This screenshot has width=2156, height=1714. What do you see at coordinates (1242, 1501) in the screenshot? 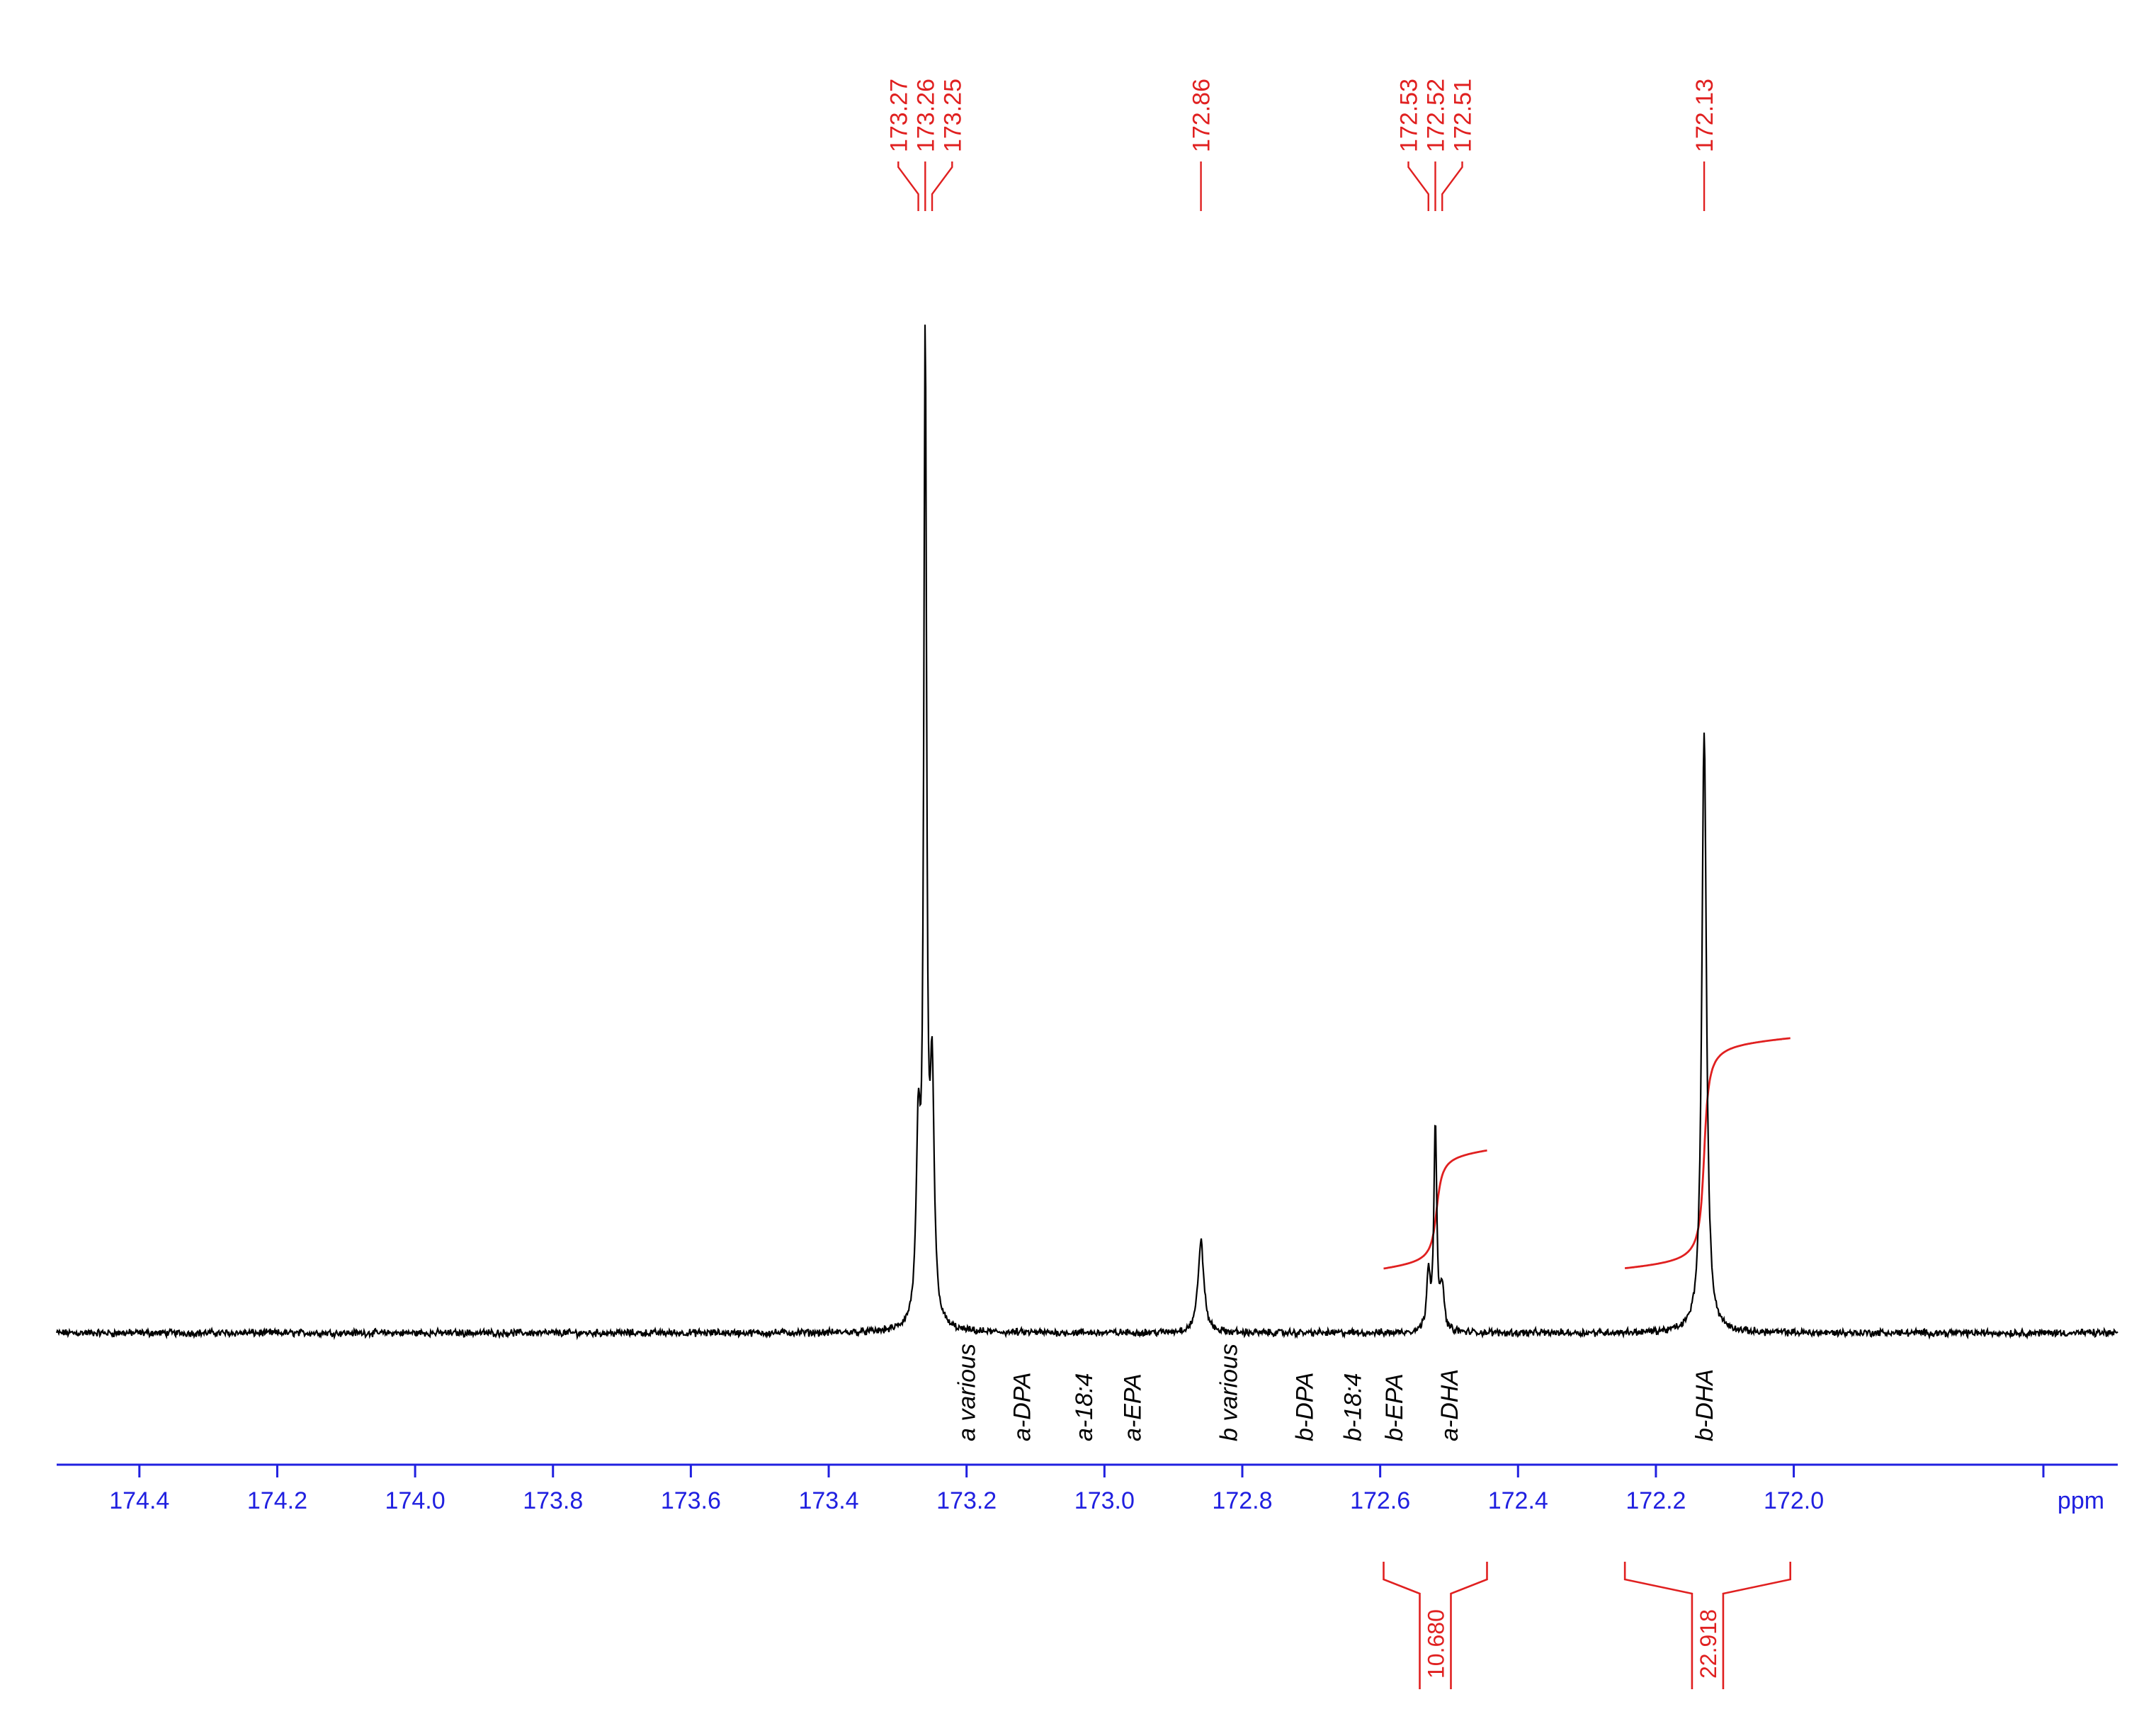
I see `x-tick-label-8: 172.8` at bounding box center [1242, 1501].